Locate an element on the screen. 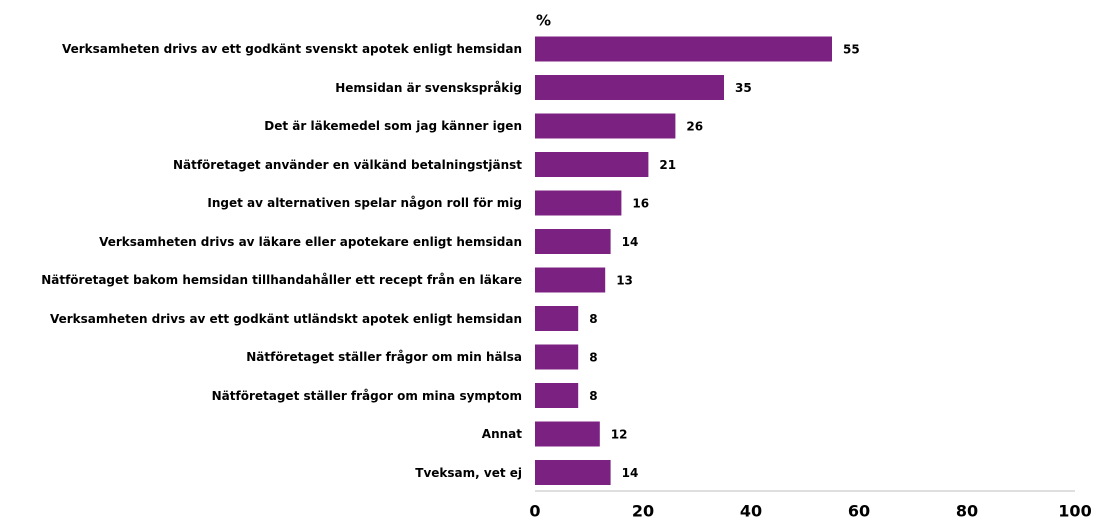 The height and width of the screenshot is (520, 1097). value-label: 55 is located at coordinates (851, 50).